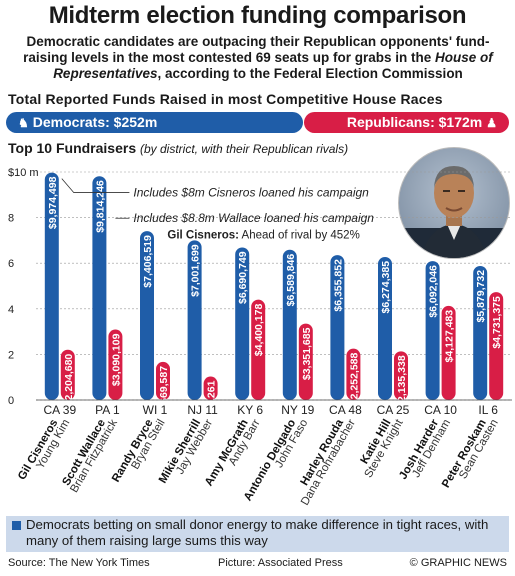 The width and height of the screenshot is (515, 576). I want to click on rep-value-label: $4,731,375, so click(497, 322).